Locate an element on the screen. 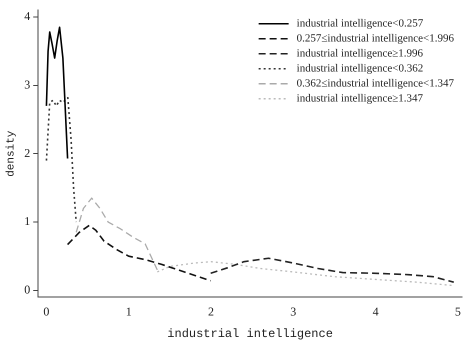  y-axis-title: density is located at coordinates (12, 153).